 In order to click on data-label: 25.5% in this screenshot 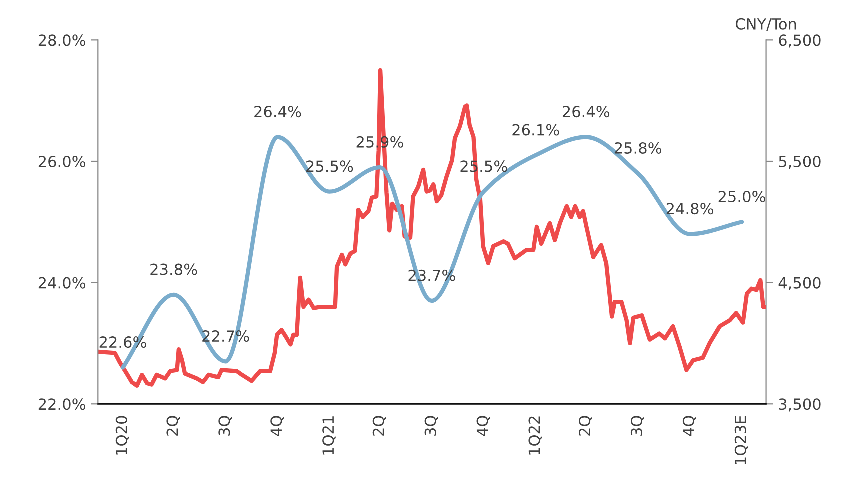, I will do `click(330, 166)`.